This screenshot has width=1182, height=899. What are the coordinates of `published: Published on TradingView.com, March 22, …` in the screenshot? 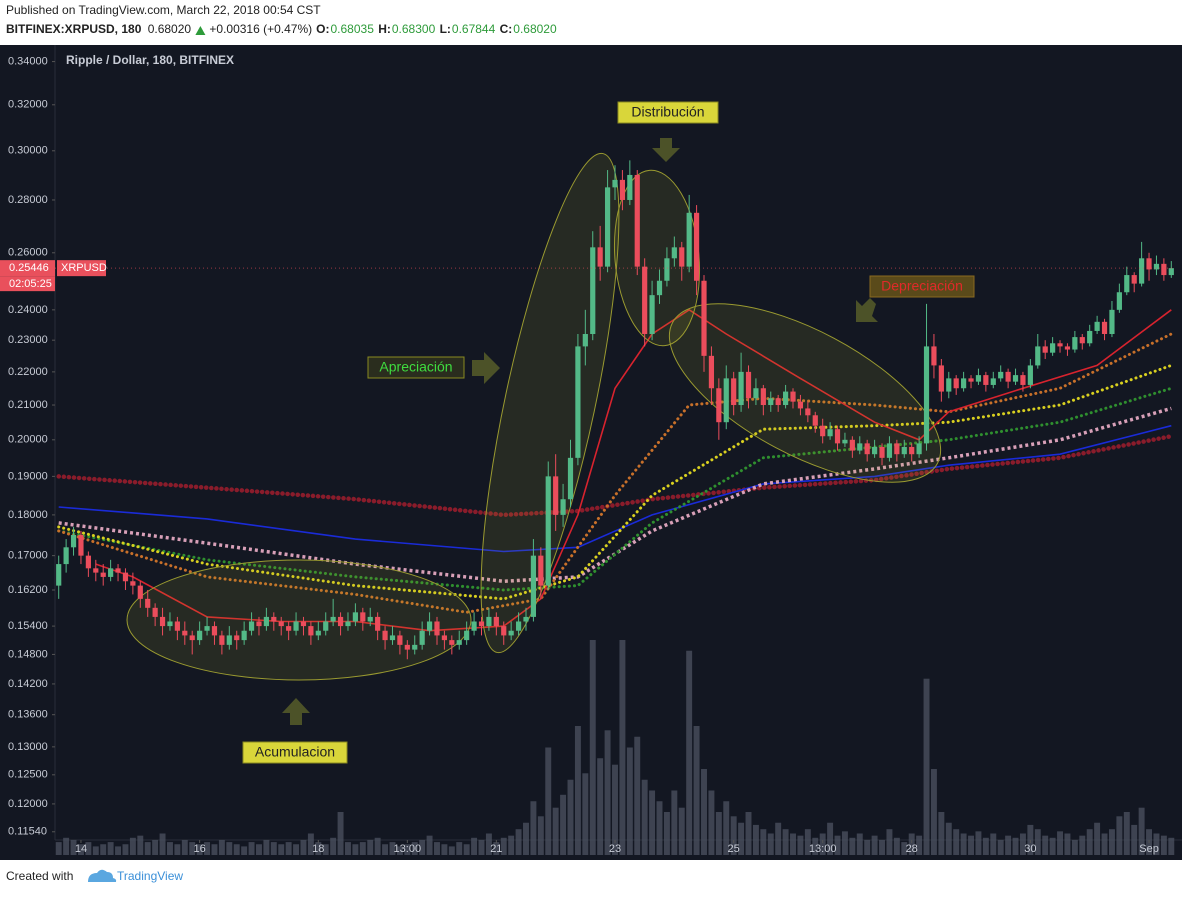 It's located at (163, 10).